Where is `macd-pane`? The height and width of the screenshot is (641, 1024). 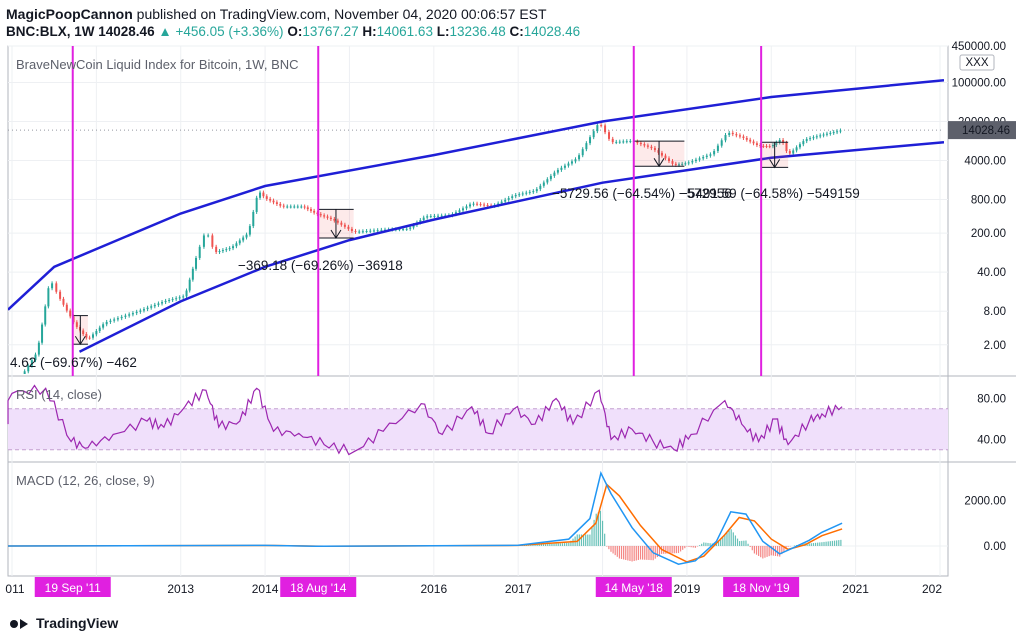 macd-pane is located at coordinates (477, 517).